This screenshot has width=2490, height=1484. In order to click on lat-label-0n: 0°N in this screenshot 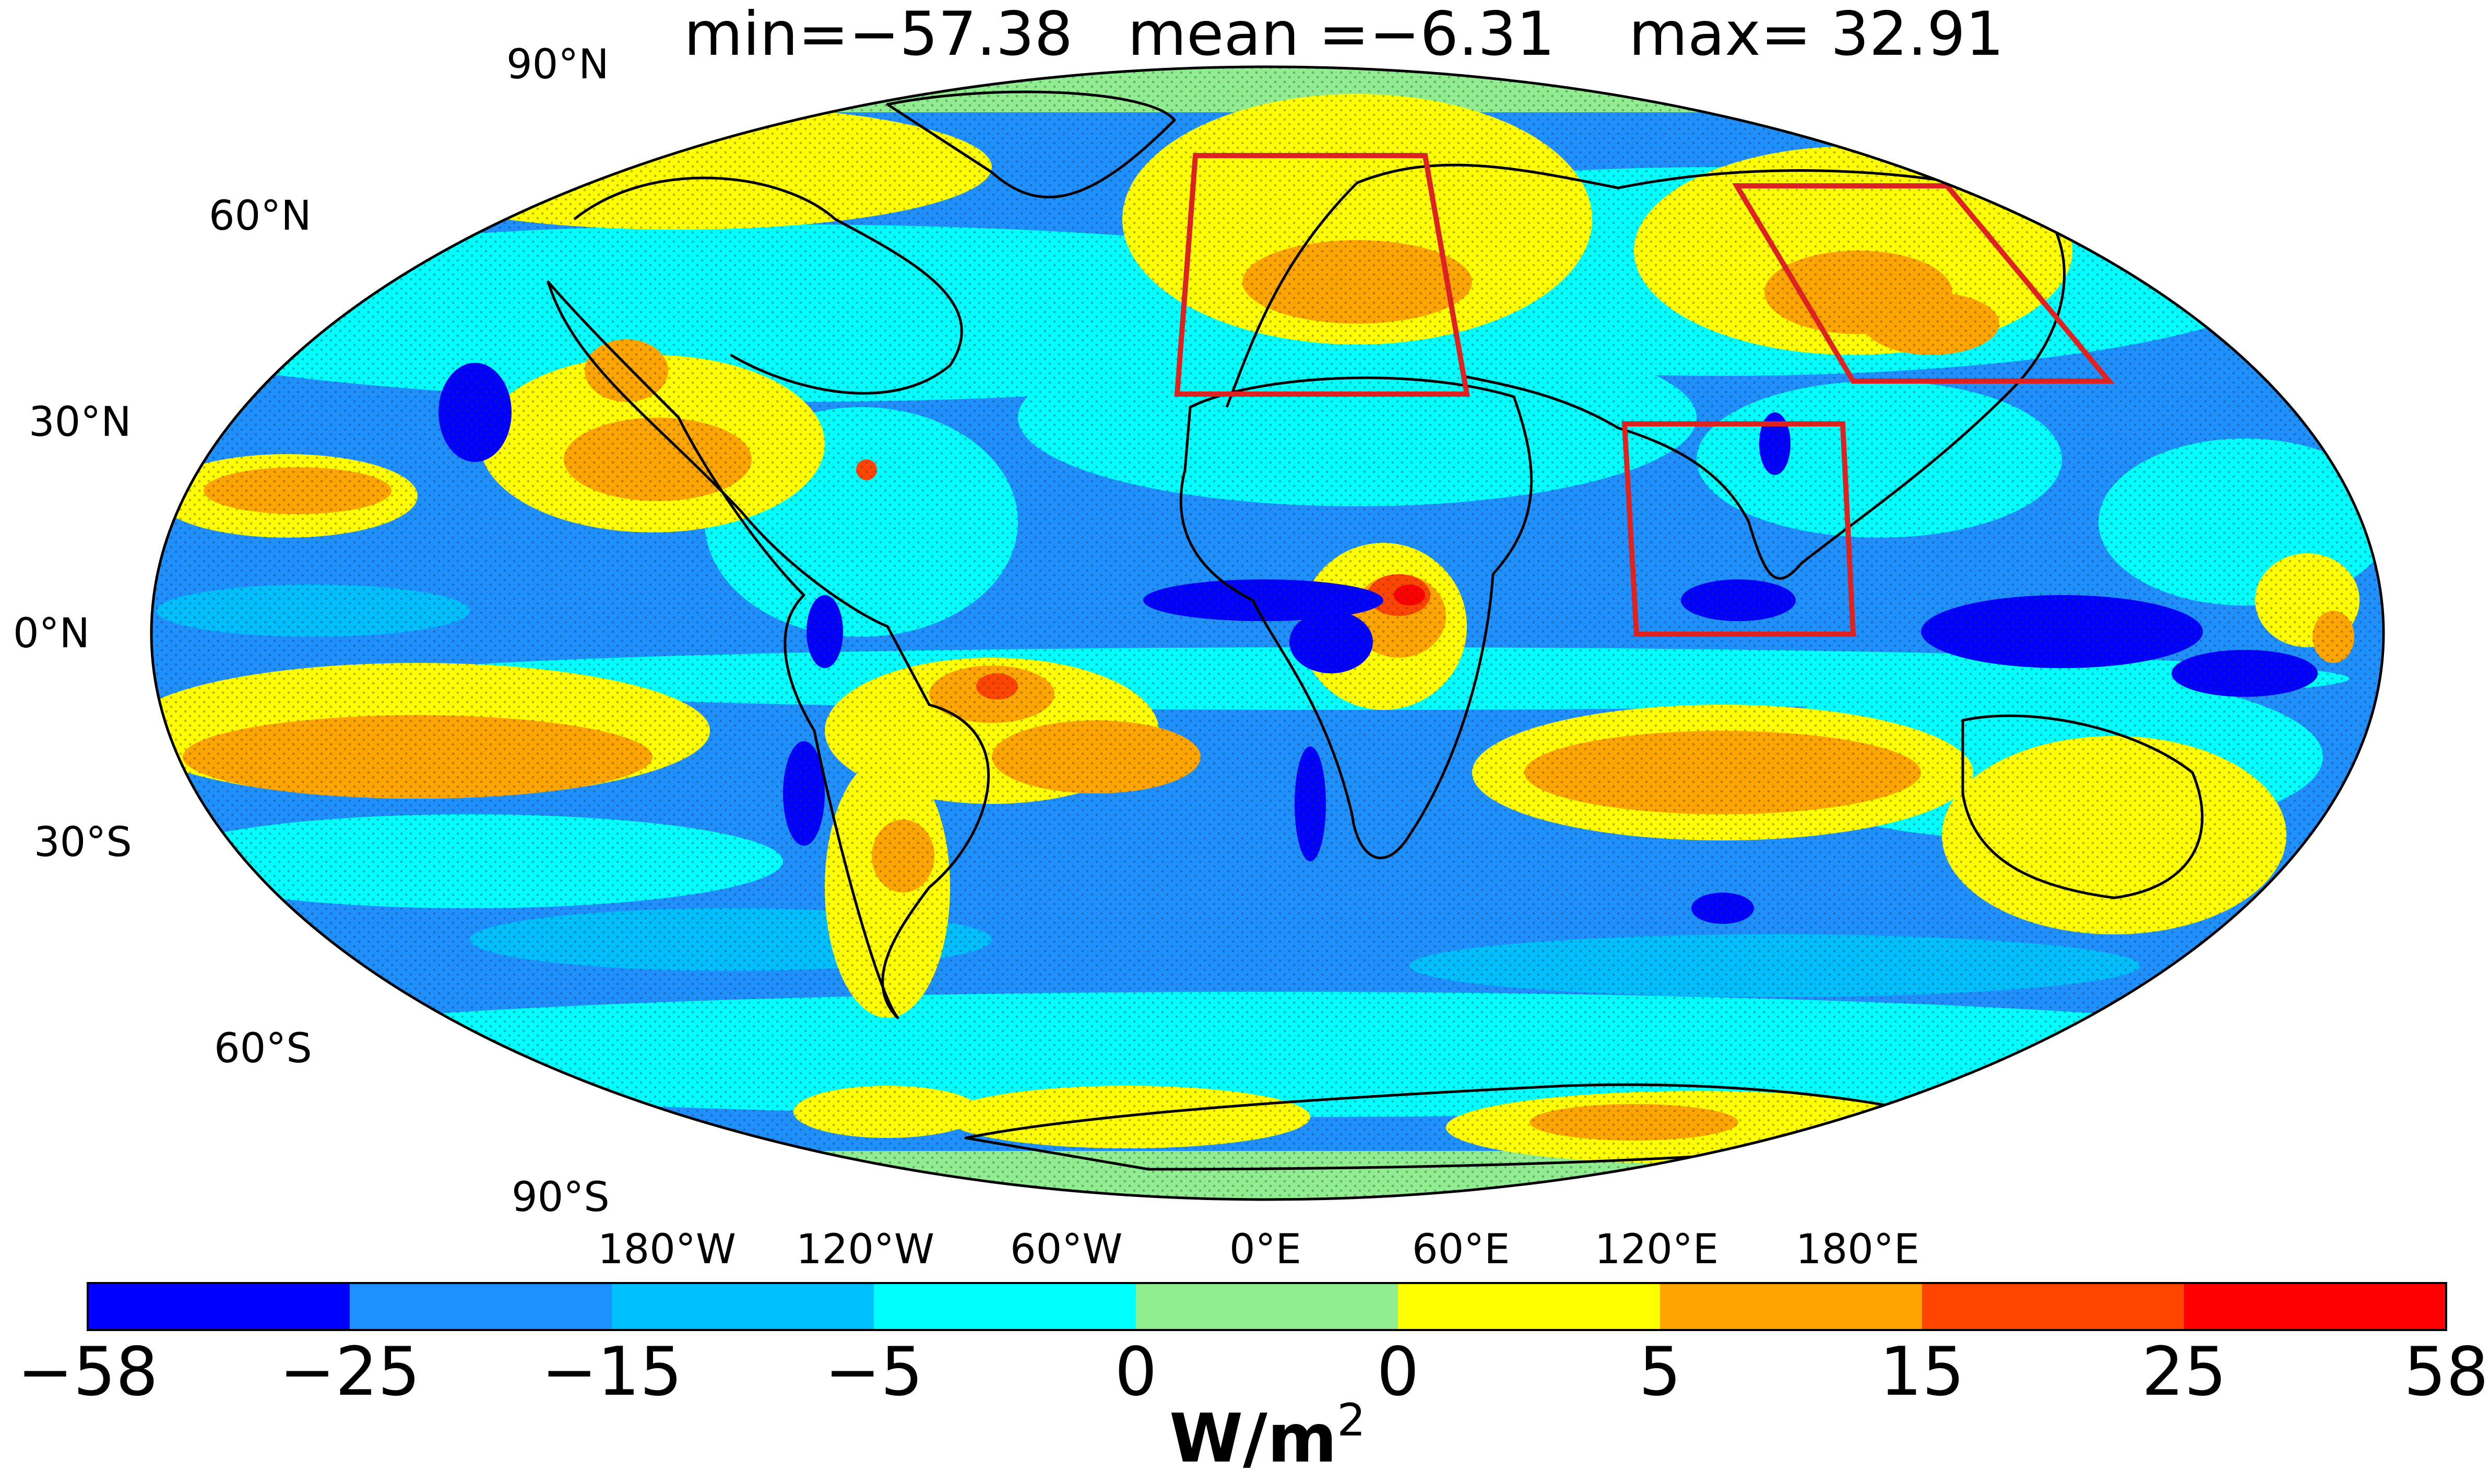, I will do `click(51, 633)`.